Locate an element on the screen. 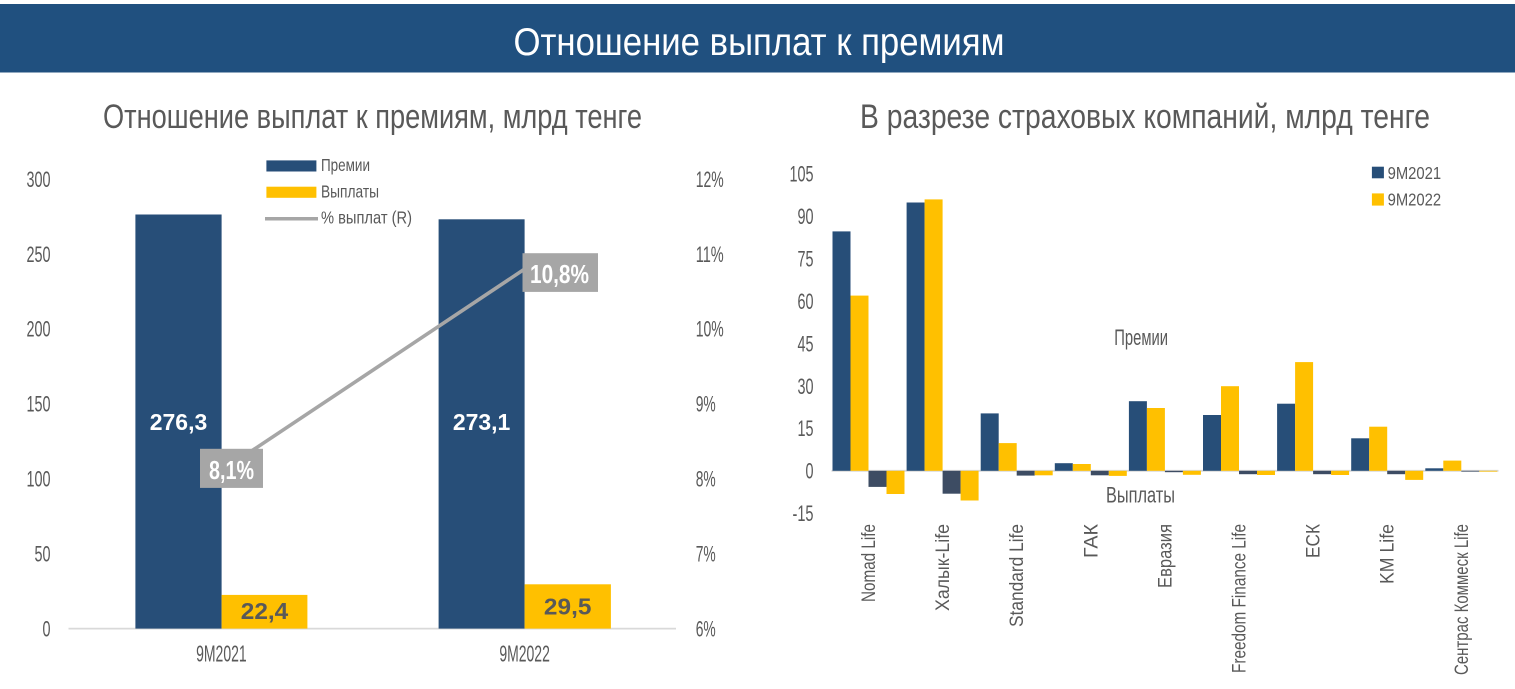 The image size is (1515, 689). svg-text: 6% is located at coordinates (706, 628).